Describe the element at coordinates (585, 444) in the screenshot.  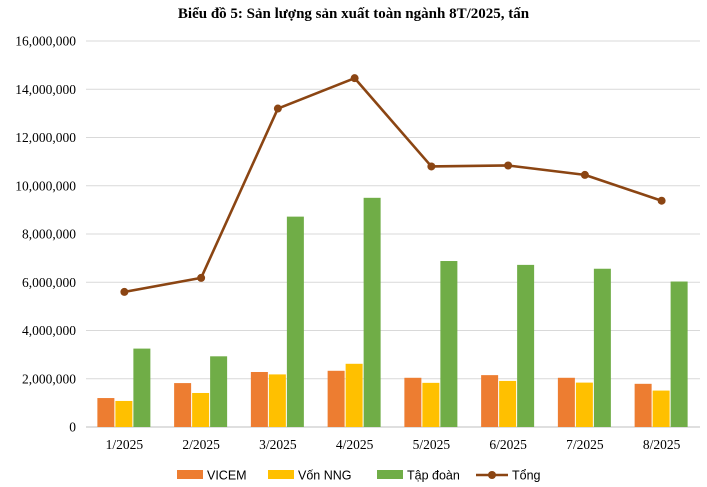
I see `x-tick-label: 7/2025` at that location.